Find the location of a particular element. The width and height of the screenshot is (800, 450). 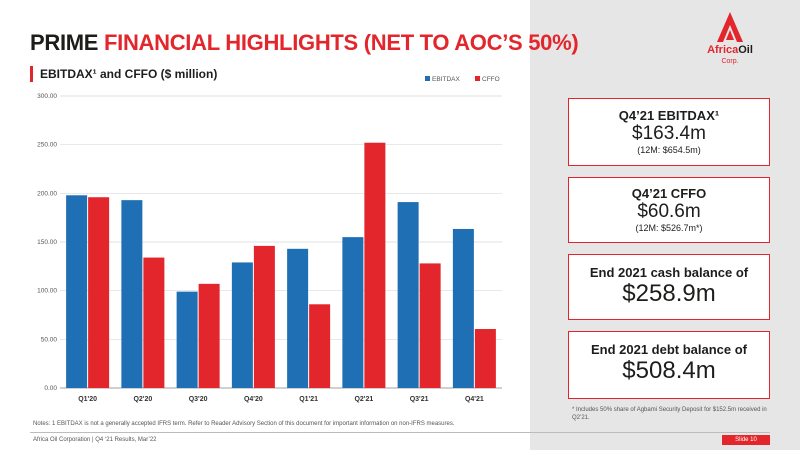

kpi-card-ebitdax: Q4’21 EBITDAX¹ $163.4m (12M: $654.5m) is located at coordinates (669, 132).